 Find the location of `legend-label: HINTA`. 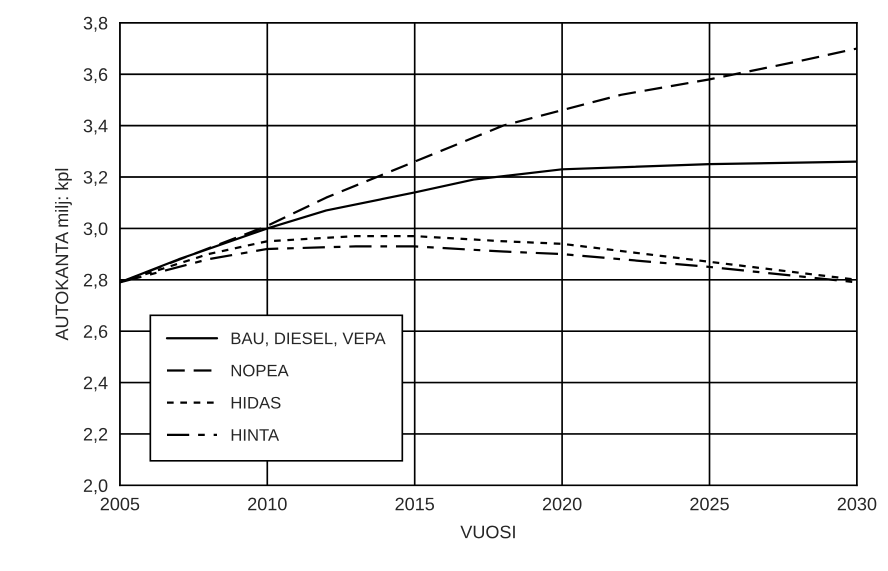

legend-label: HINTA is located at coordinates (256, 435).